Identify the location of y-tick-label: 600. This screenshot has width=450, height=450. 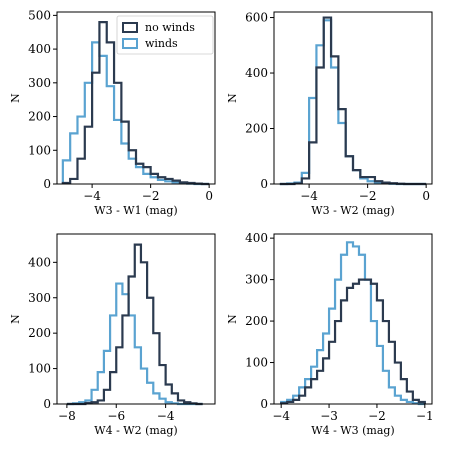
(256, 18).